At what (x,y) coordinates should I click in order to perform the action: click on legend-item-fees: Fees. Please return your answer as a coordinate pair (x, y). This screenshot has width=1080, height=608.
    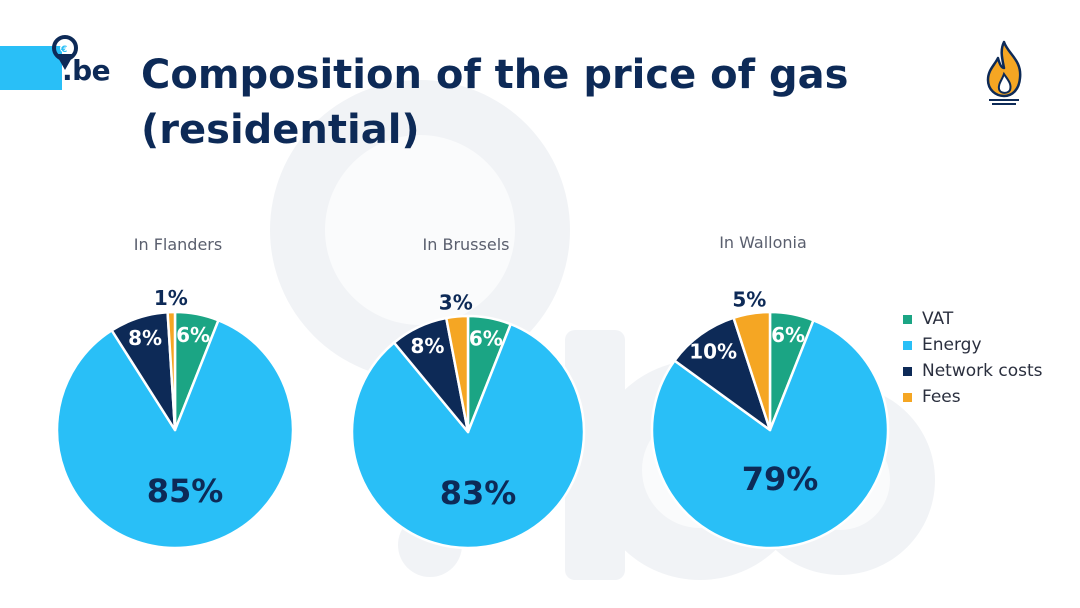
    Looking at the image, I should click on (973, 397).